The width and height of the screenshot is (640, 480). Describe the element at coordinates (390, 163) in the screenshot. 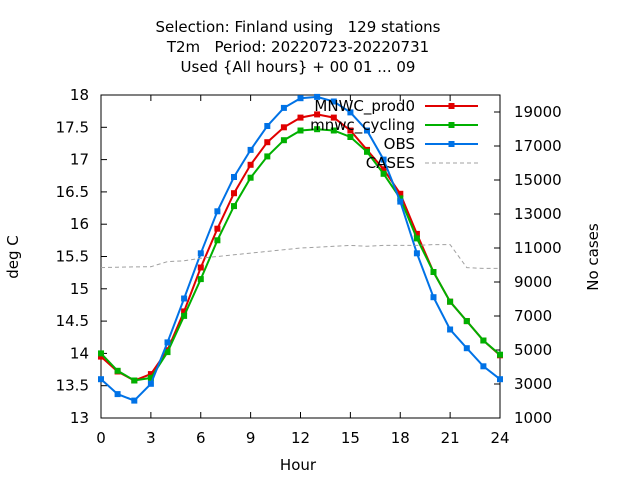

I see `legend-label-cases: CASES` at that location.